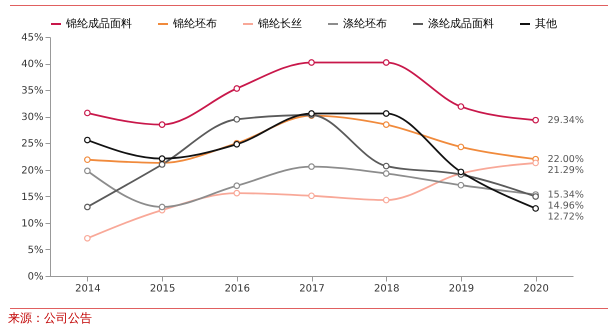  I want to click on x-tick-label: 2015, so click(163, 289).